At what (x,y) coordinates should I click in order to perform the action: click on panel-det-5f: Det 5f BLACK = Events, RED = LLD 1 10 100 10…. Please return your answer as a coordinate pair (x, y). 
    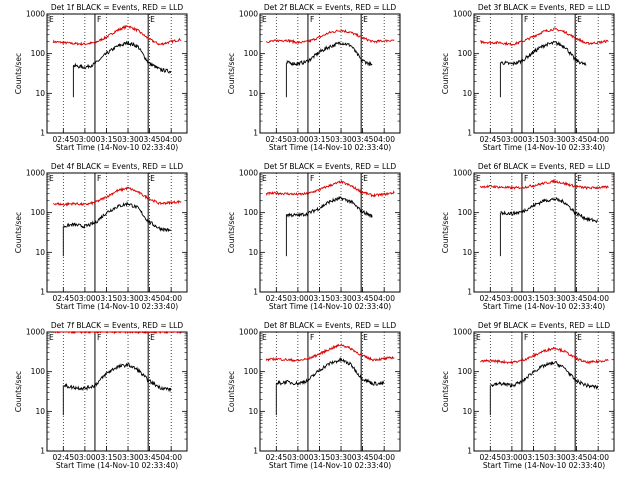
    Looking at the image, I should click on (314, 236).